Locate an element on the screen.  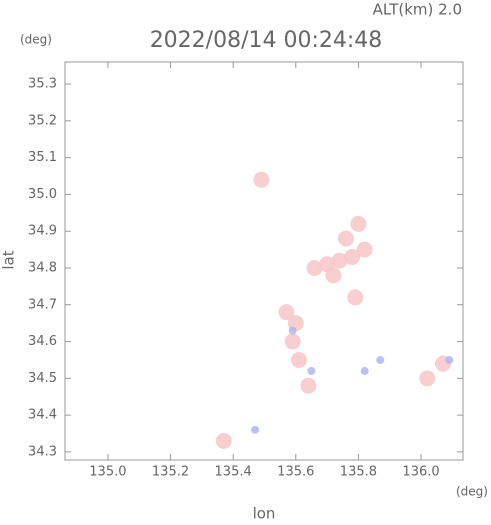
y-tick-label: 35.3 is located at coordinates (42, 84).